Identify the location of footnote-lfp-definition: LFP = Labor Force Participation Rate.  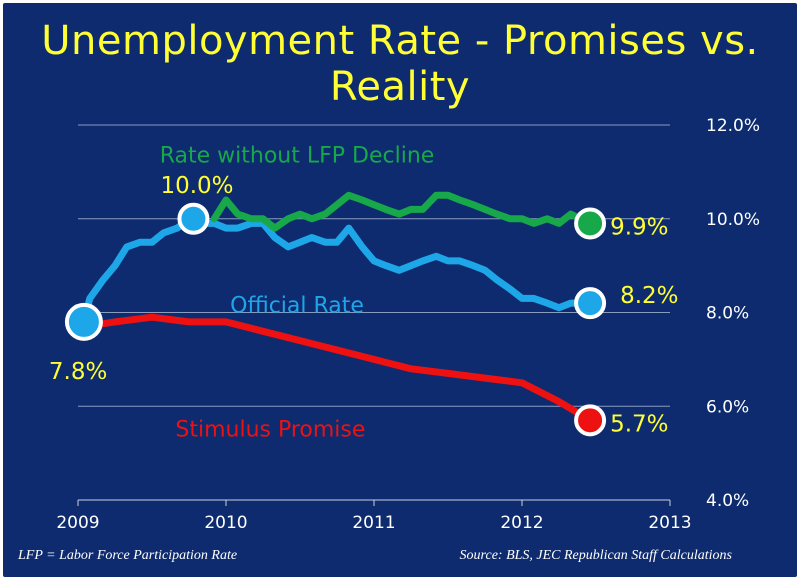
(128, 555).